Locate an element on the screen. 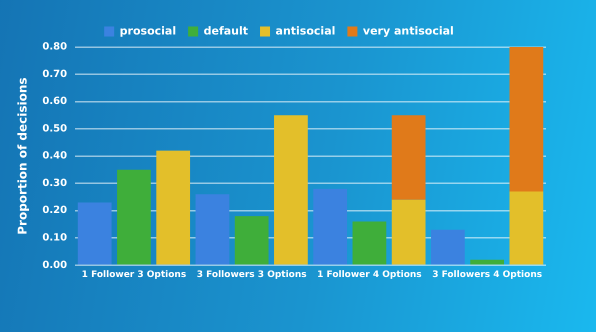 The width and height of the screenshot is (596, 332). y-tick-label: 0.20 is located at coordinates (55, 210).